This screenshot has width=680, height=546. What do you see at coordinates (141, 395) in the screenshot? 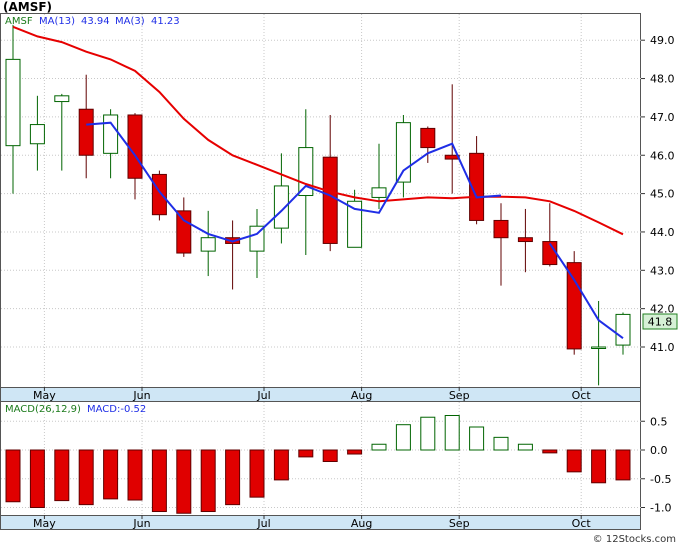
I see `price-xtick-label: Jun` at bounding box center [141, 395].